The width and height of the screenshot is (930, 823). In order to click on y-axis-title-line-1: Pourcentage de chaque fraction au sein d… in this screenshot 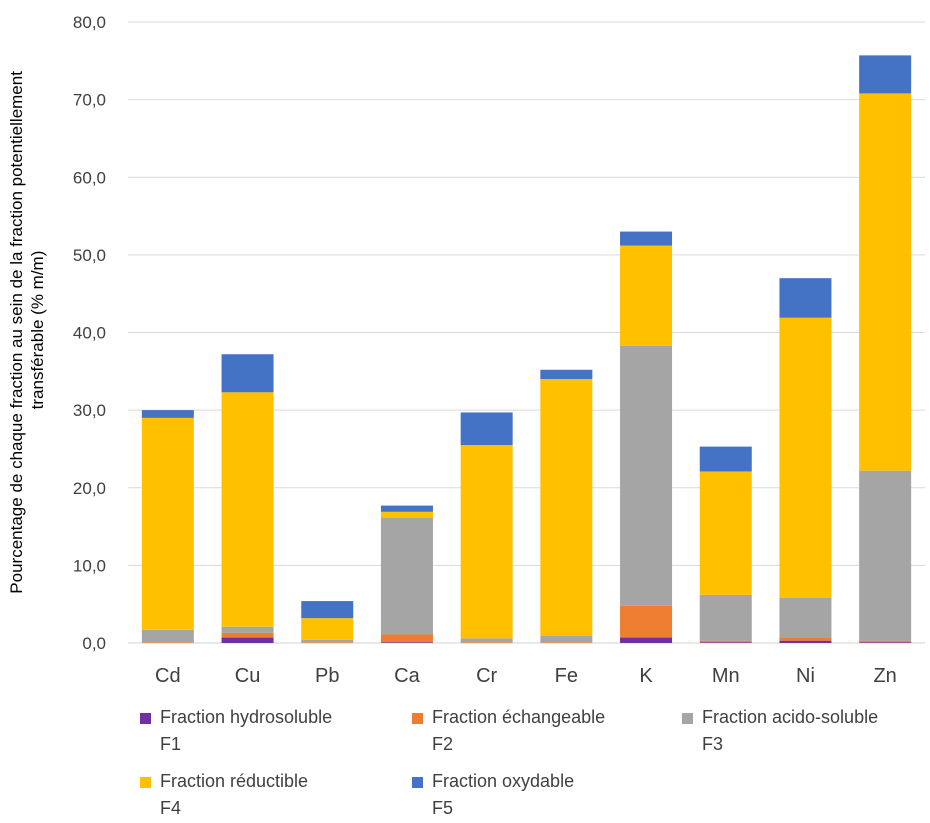, I will do `click(16, 332)`.